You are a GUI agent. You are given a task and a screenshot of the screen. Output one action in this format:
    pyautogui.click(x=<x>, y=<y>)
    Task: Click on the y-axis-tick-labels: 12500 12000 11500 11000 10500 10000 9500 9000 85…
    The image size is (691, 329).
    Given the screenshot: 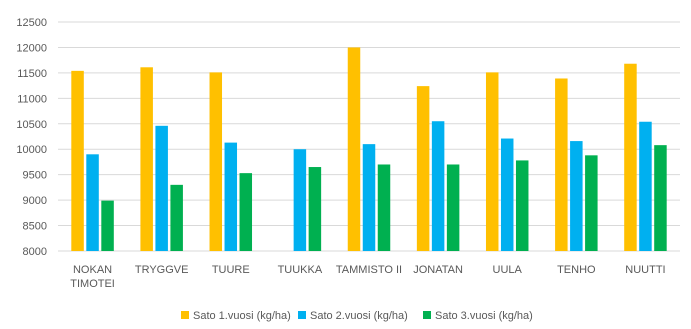 What is the action you would take?
    pyautogui.click(x=31, y=137)
    